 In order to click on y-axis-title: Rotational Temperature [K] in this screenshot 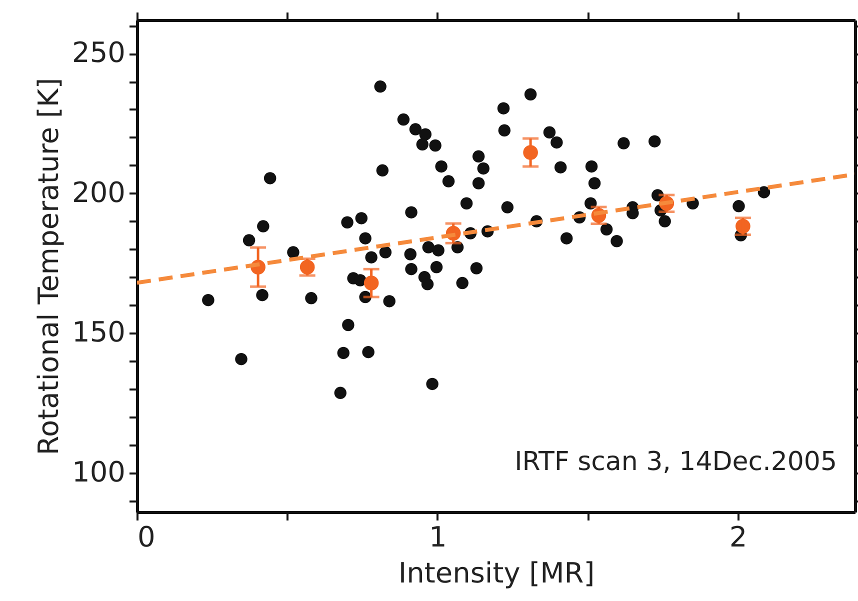, I will do `click(49, 267)`.